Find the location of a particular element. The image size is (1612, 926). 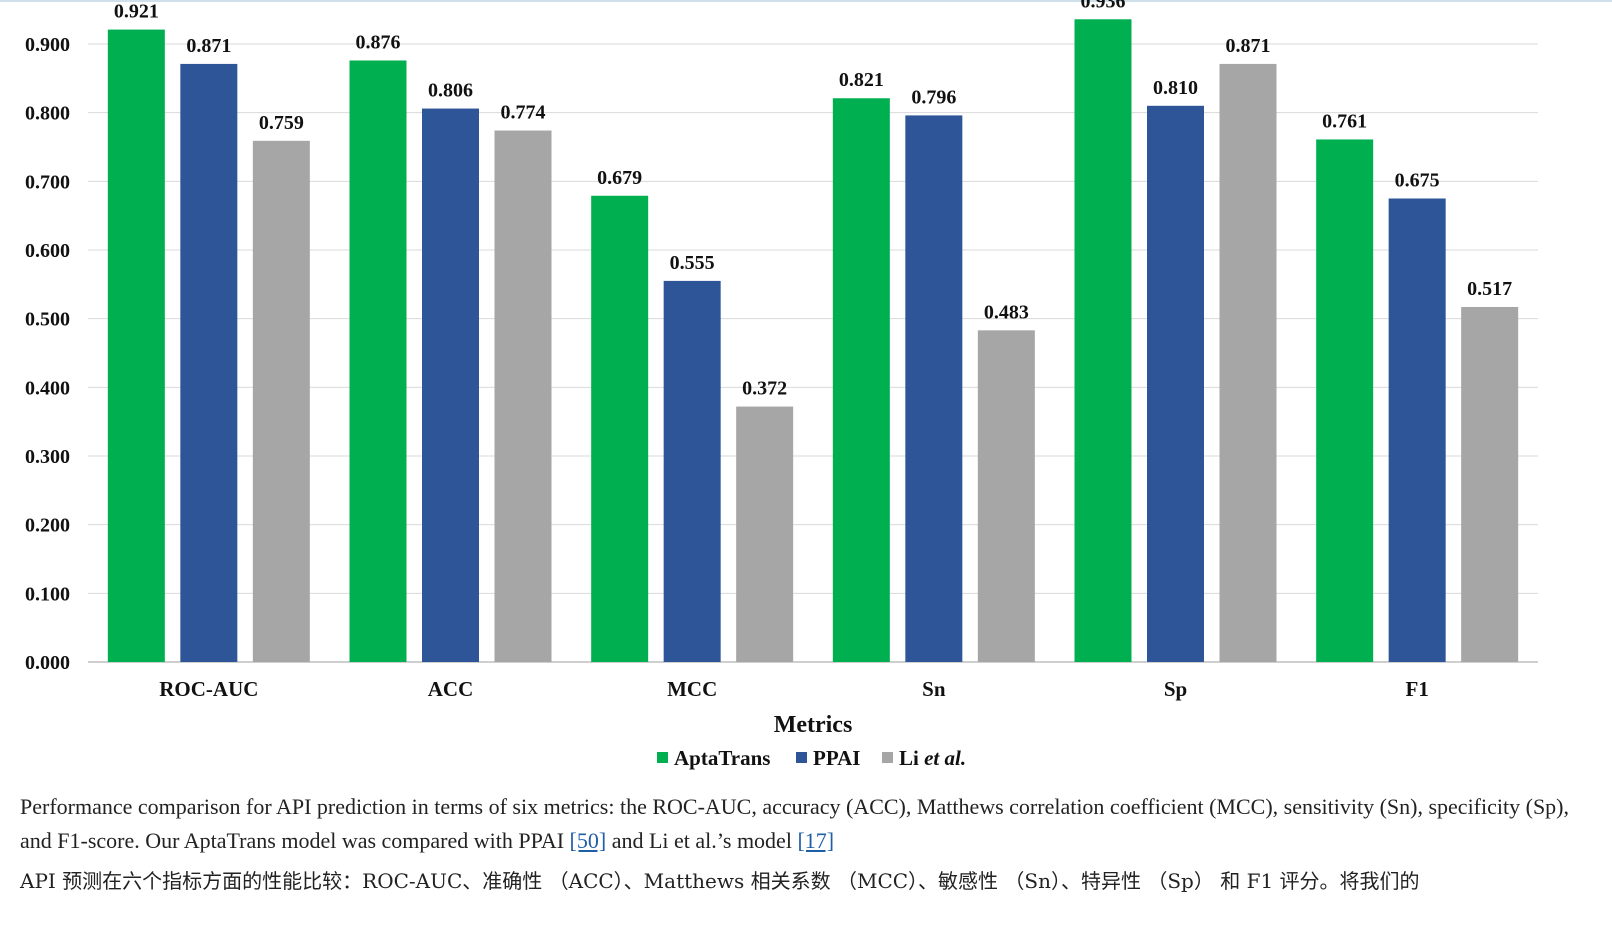

y-tick-label: 0.500 is located at coordinates (47, 320).